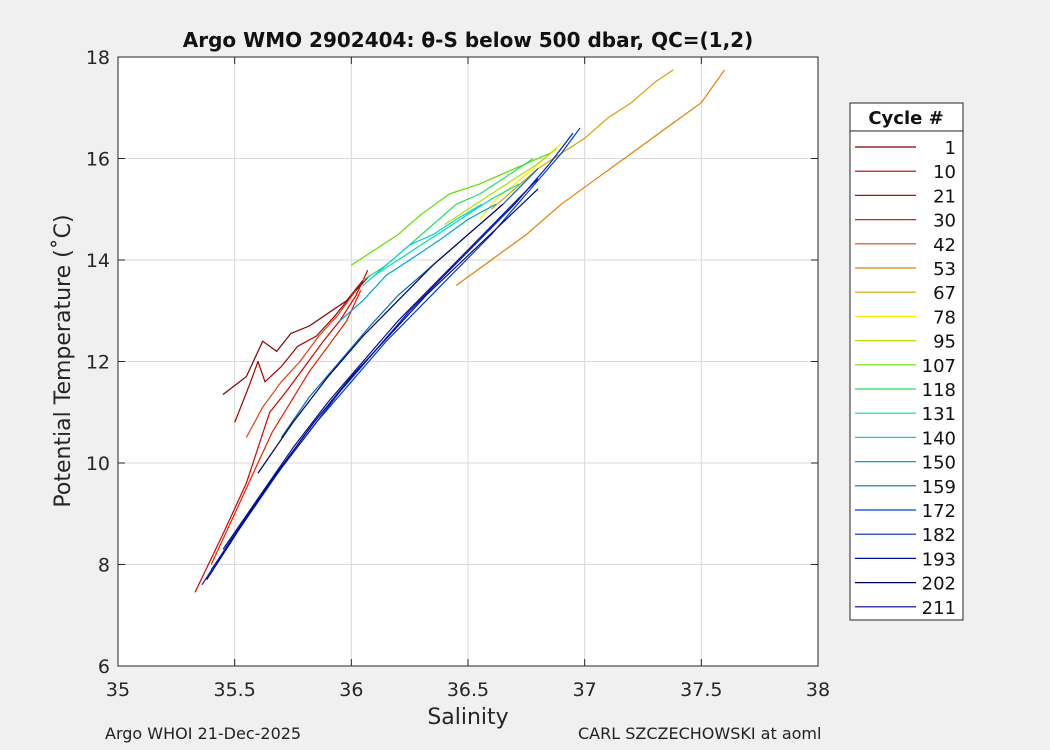  Describe the element at coordinates (63, 360) in the screenshot. I see `y-axis-label: Potential Temperature (˚C)` at that location.